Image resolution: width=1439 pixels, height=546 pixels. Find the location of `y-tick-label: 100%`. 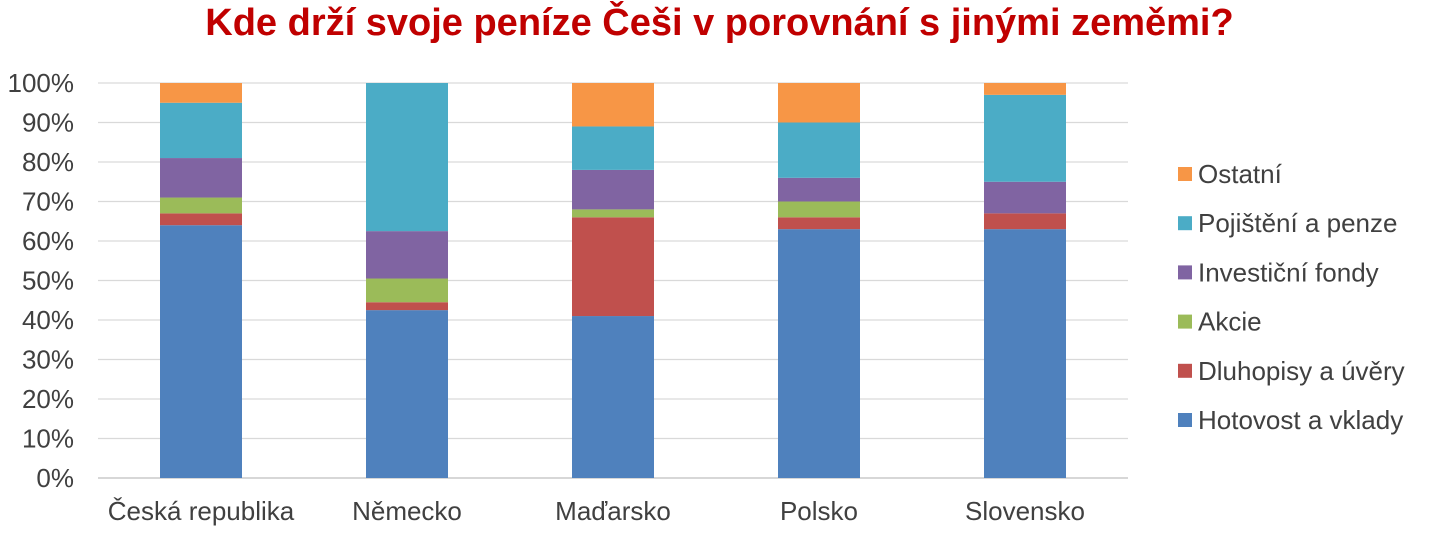

y-tick-label: 100% is located at coordinates (41, 83).